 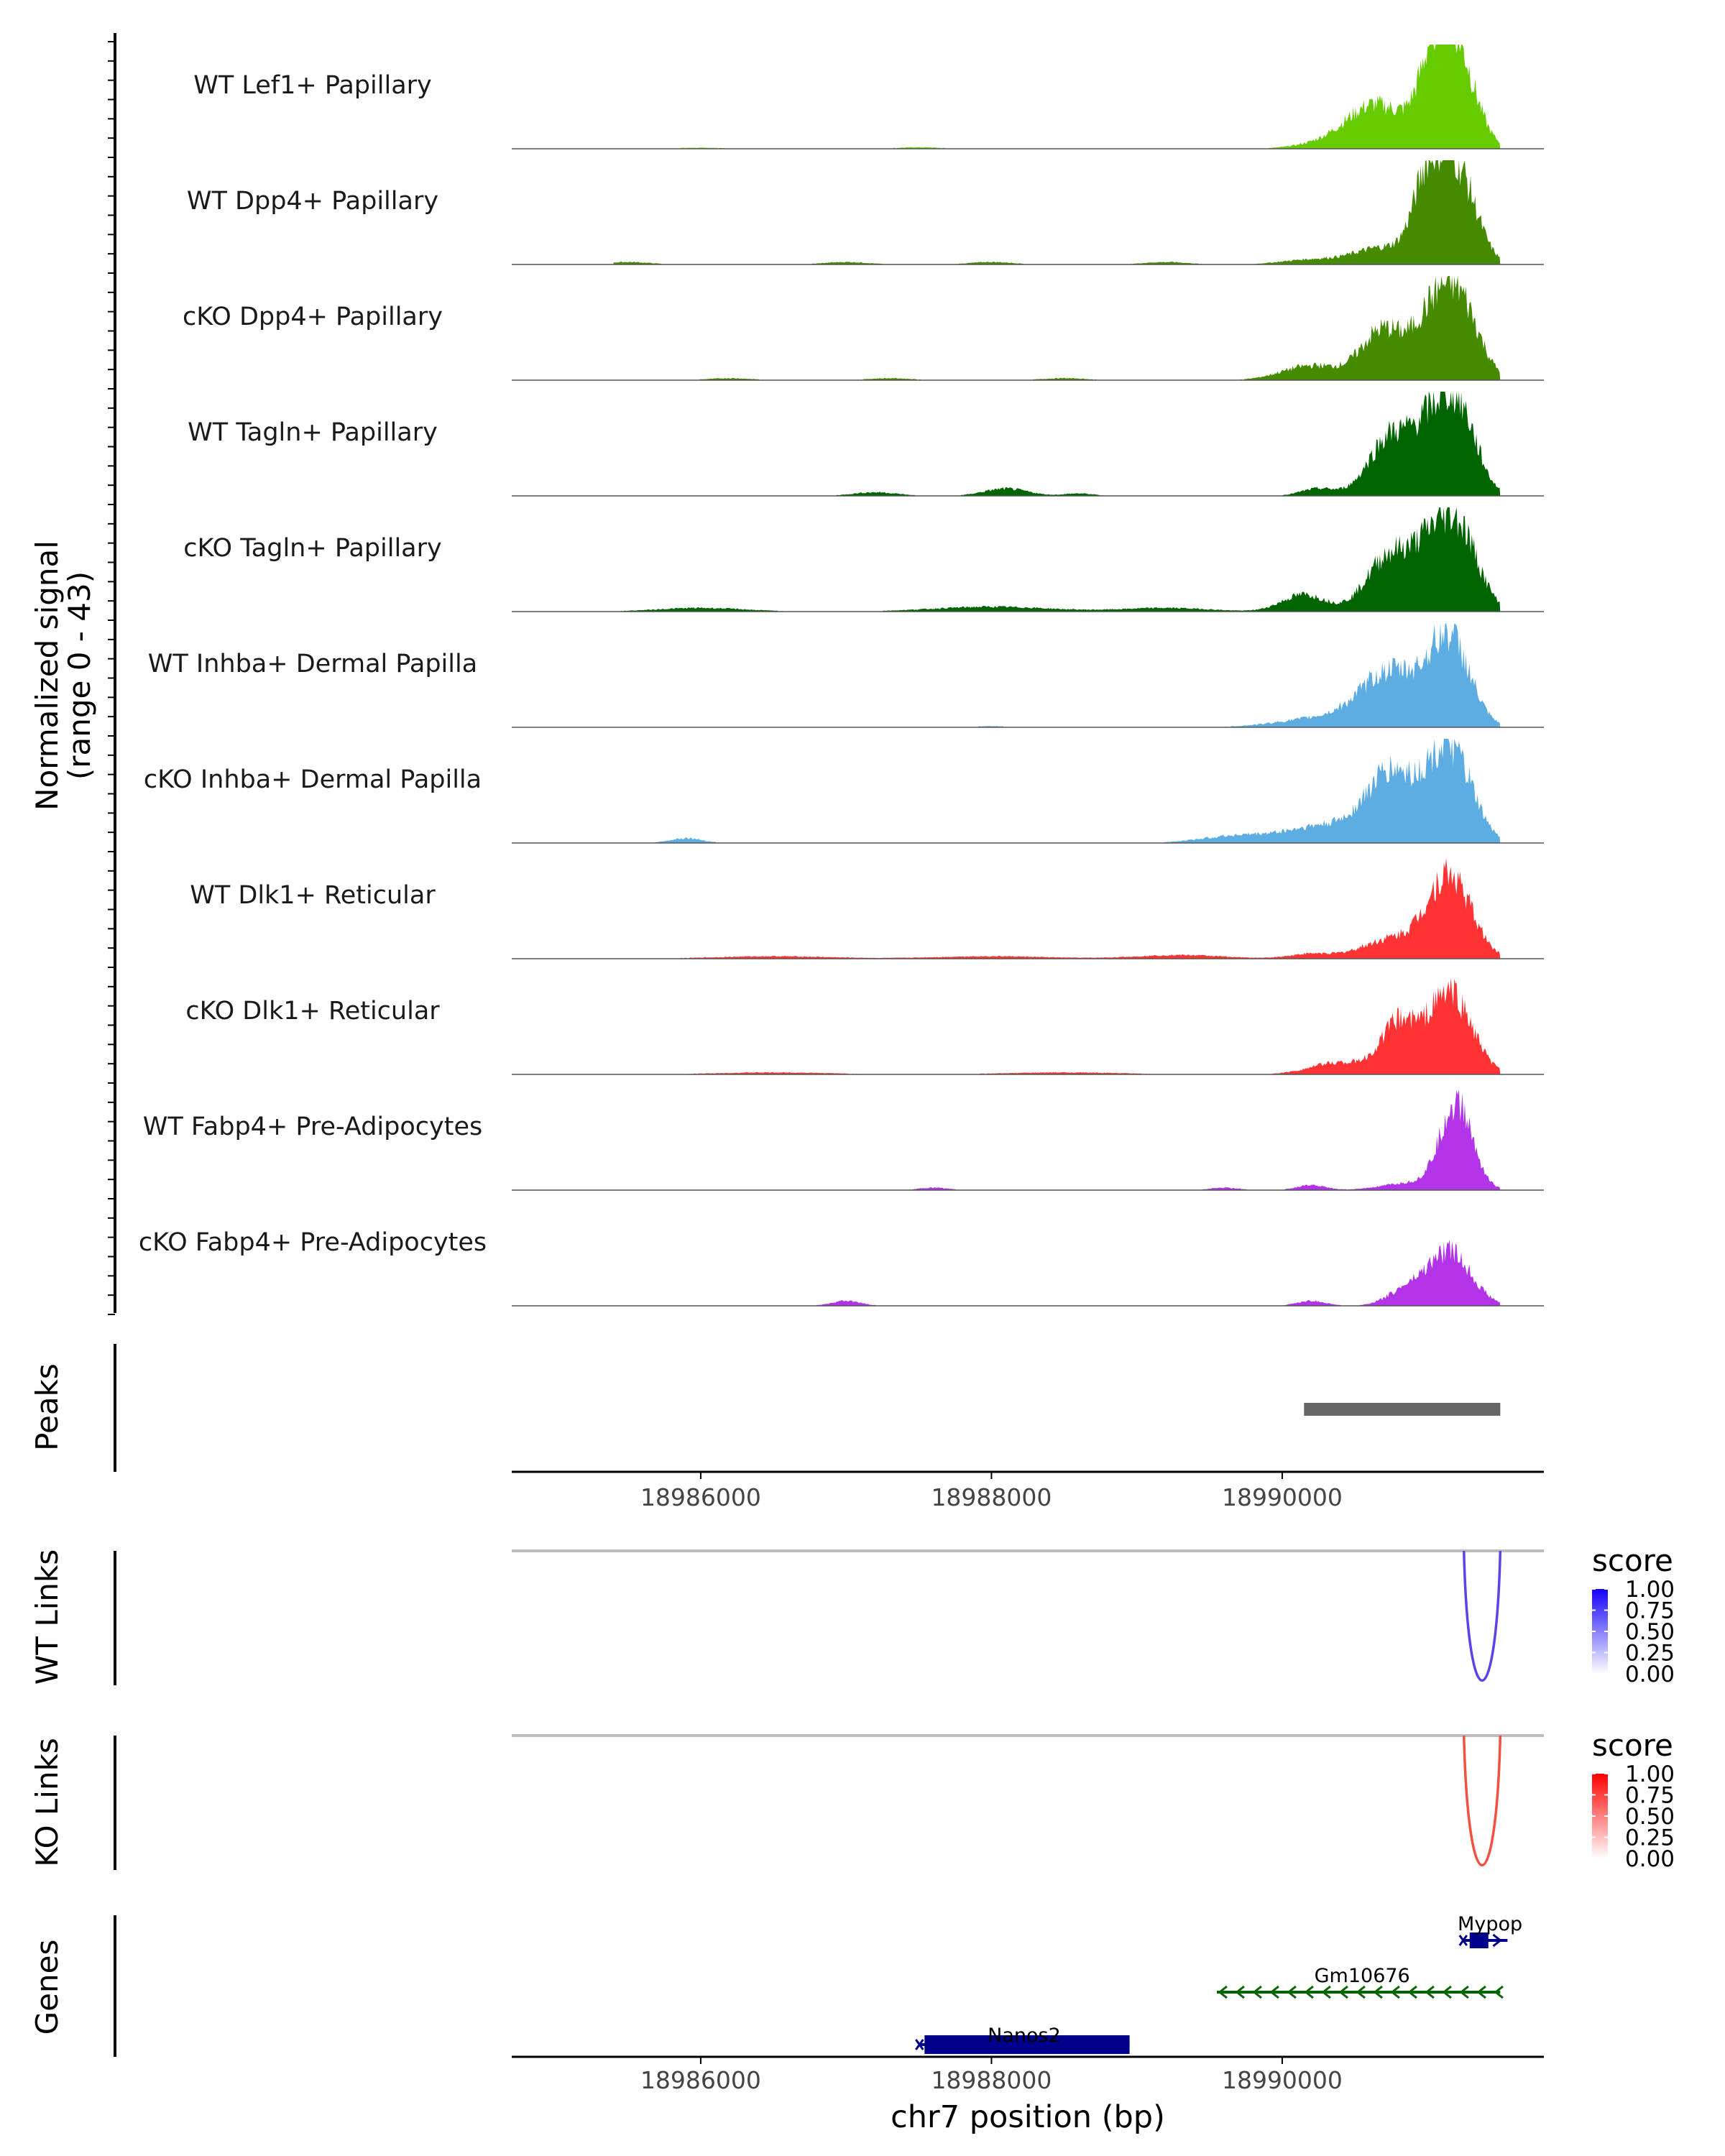 I want to click on track-label: WT Dpp4+ Papillary, so click(x=312, y=201).